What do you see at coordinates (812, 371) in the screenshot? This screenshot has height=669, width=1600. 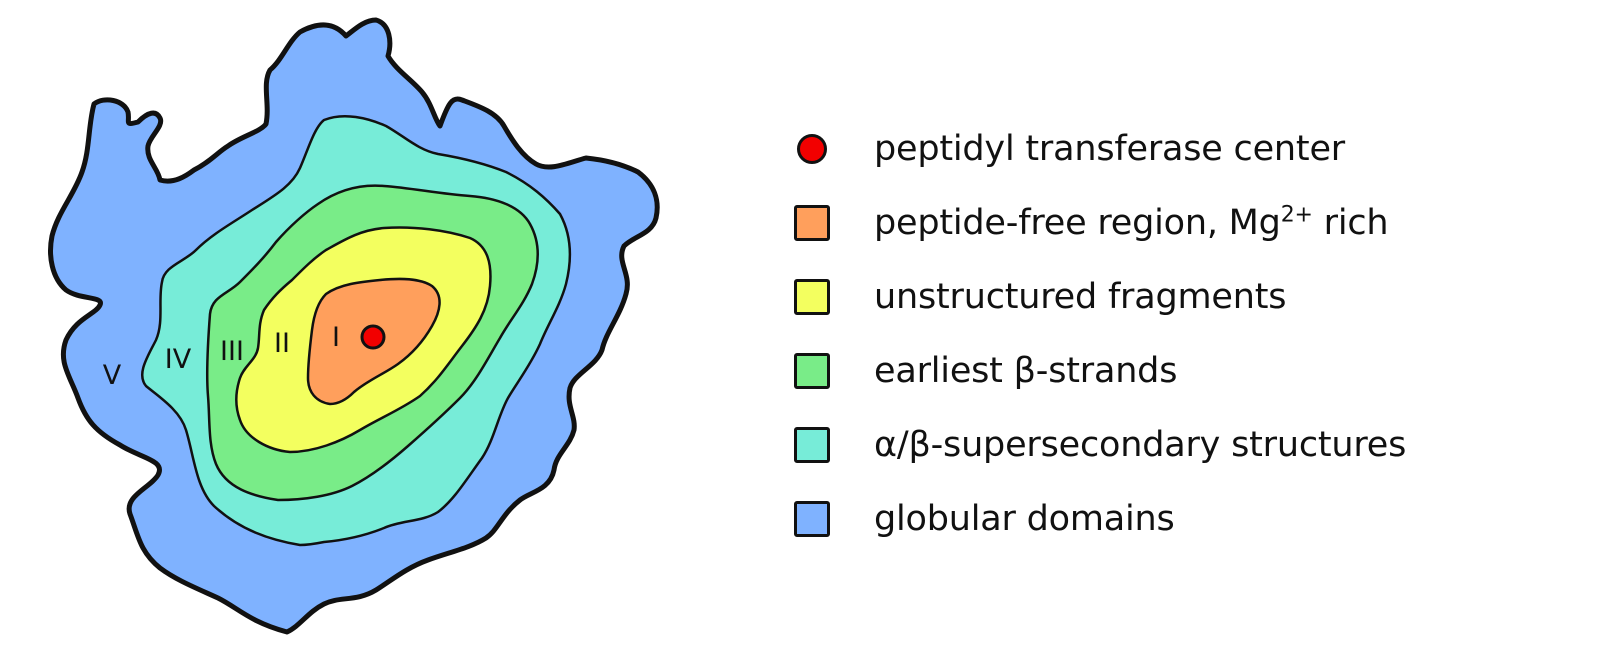 I see `legend-swatch-beta-strands` at bounding box center [812, 371].